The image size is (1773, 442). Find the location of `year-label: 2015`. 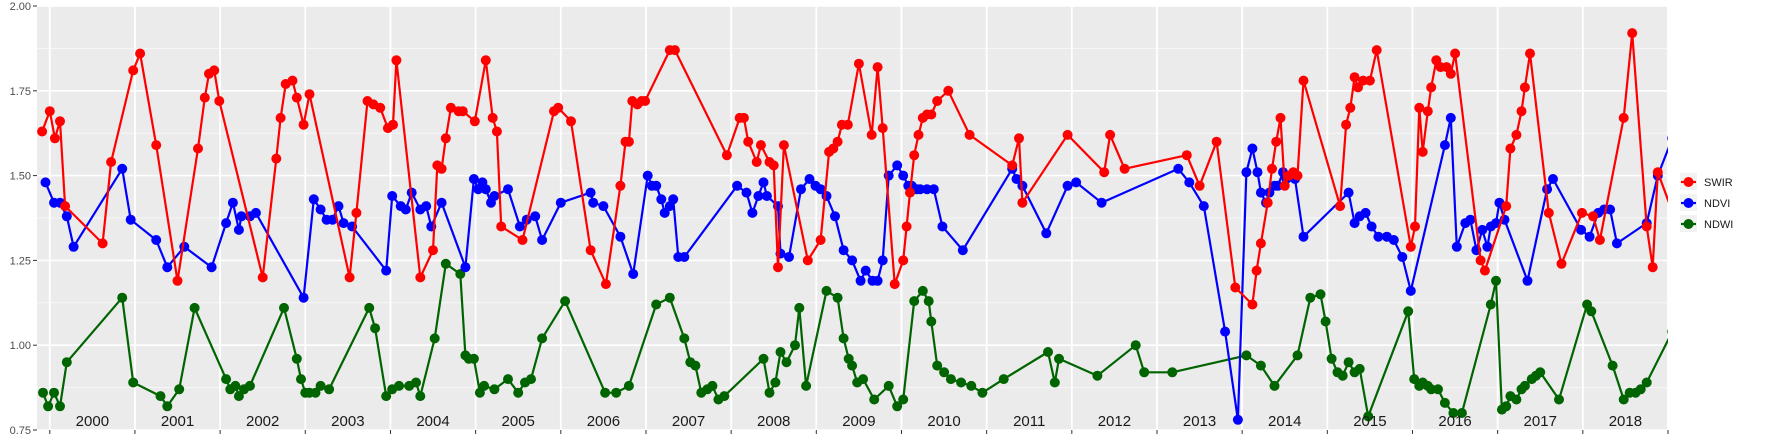

year-label: 2015 is located at coordinates (1369, 421).